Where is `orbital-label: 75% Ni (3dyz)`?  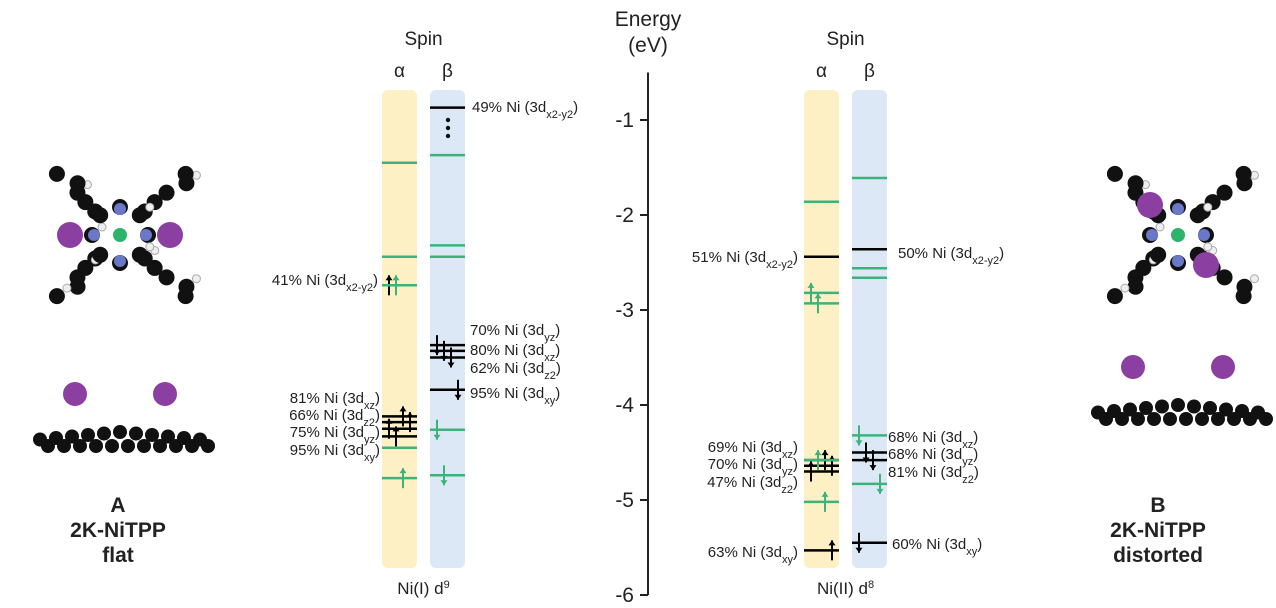 orbital-label: 75% Ni (3dyz) is located at coordinates (335, 435).